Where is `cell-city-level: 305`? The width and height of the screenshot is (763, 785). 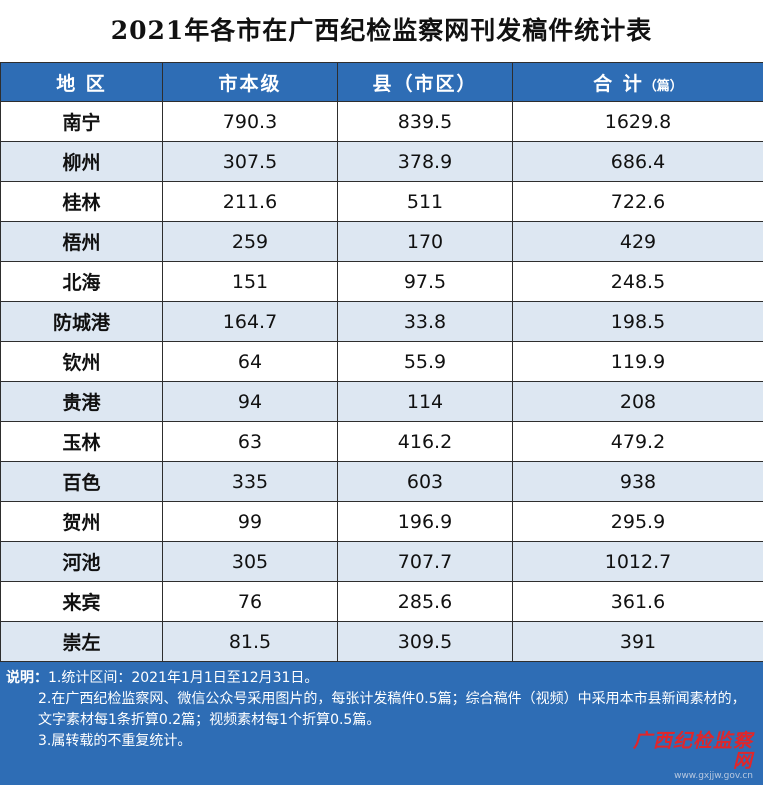
cell-city-level: 305 is located at coordinates (250, 562).